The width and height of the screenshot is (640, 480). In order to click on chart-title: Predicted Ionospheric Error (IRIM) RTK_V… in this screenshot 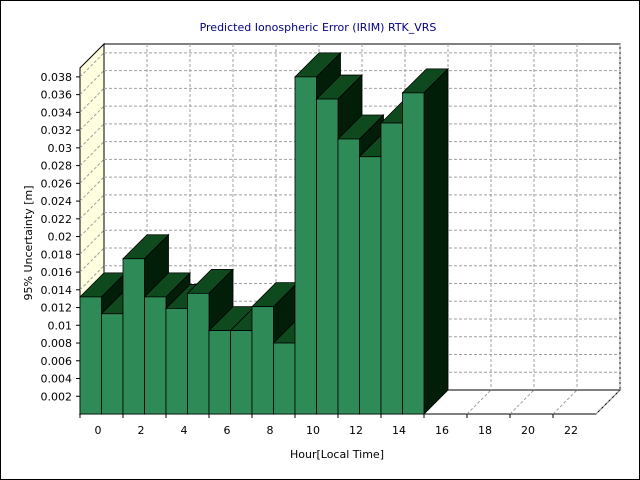, I will do `click(318, 27)`.